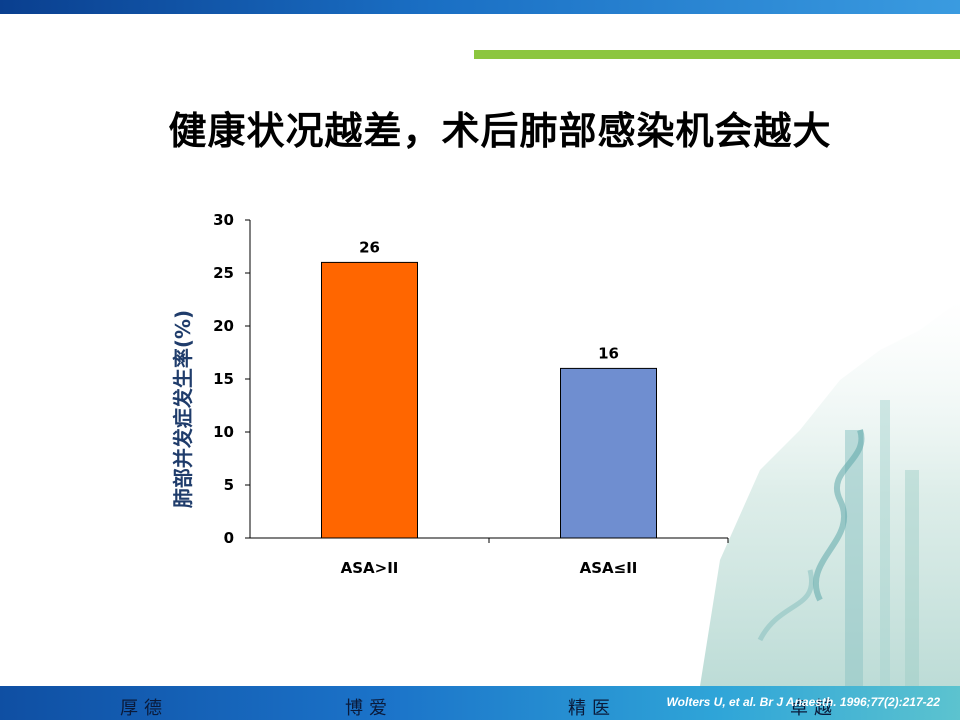 The height and width of the screenshot is (720, 960). What do you see at coordinates (229, 538) in the screenshot?
I see `y-tick-label: 0` at bounding box center [229, 538].